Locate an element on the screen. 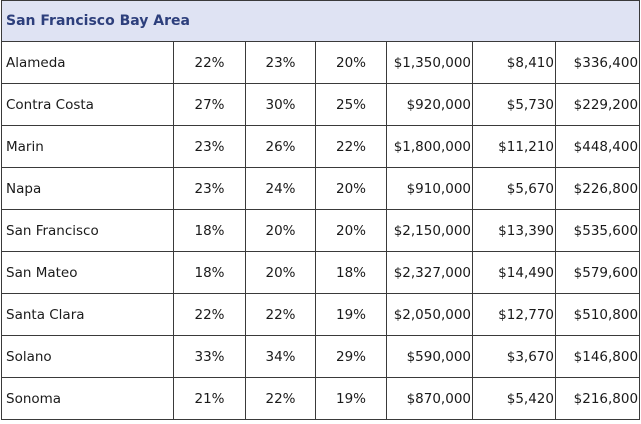 This screenshot has width=641, height=424. pct-cell: 33% is located at coordinates (209, 356).